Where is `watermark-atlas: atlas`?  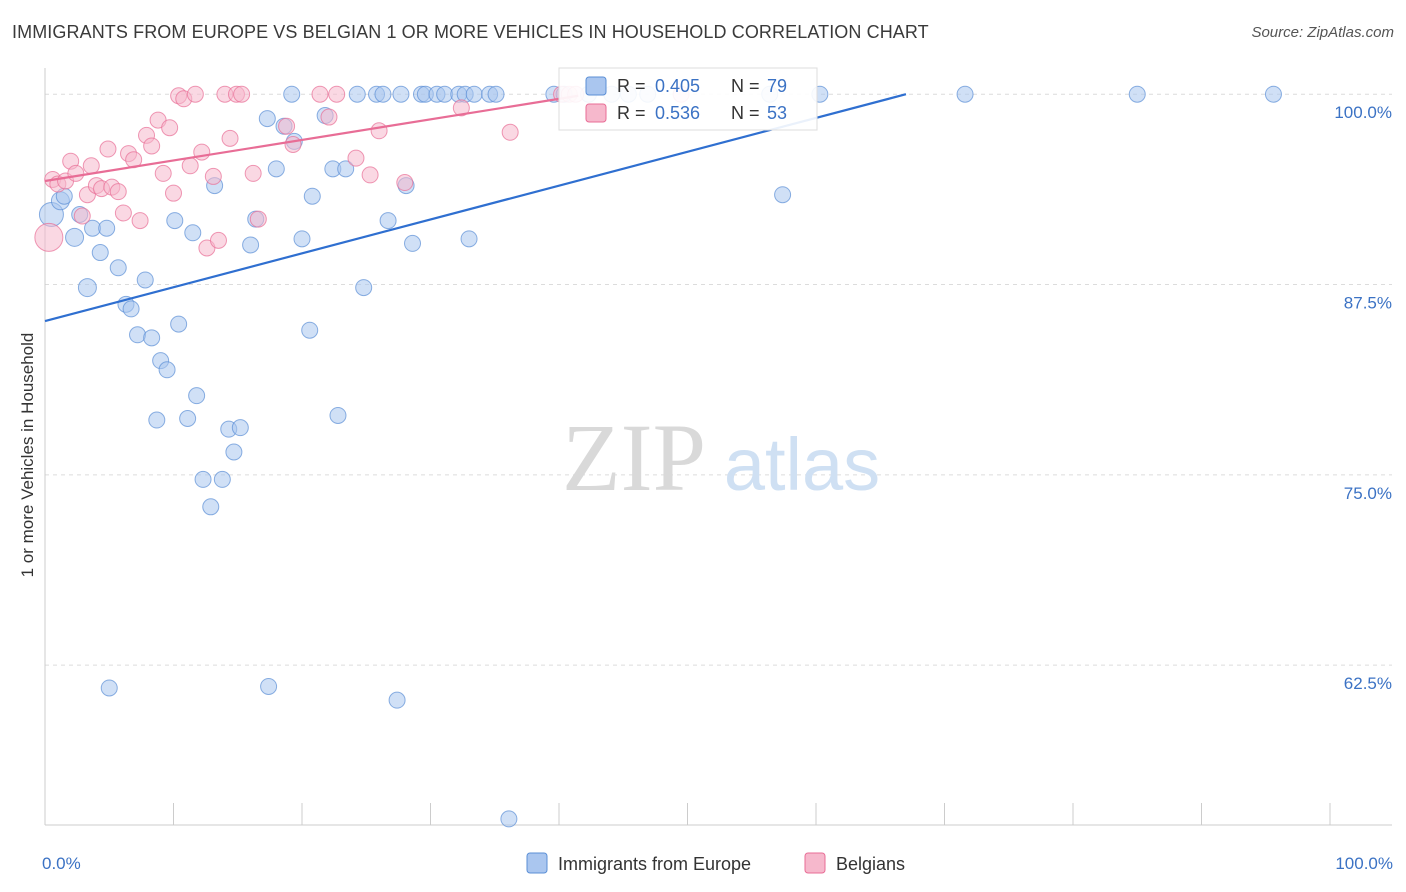 watermark-atlas: atlas is located at coordinates (802, 464).